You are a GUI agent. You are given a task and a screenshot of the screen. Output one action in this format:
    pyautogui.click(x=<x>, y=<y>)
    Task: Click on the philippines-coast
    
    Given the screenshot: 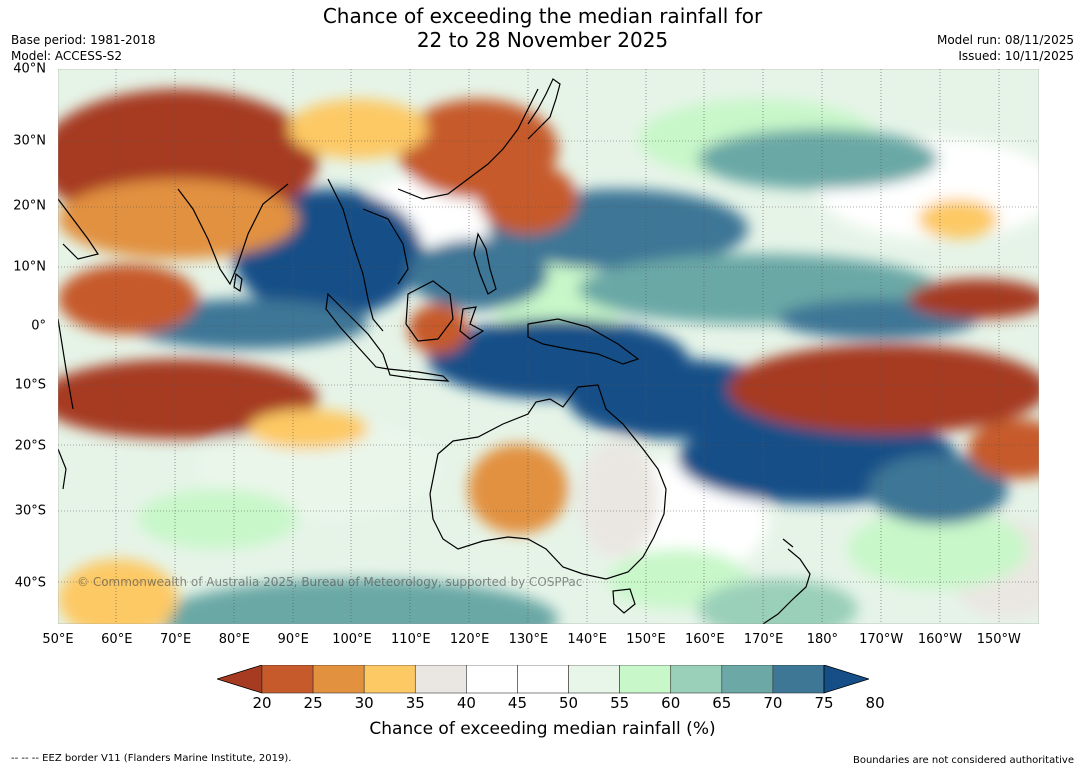 What is the action you would take?
    pyautogui.click(x=485, y=263)
    